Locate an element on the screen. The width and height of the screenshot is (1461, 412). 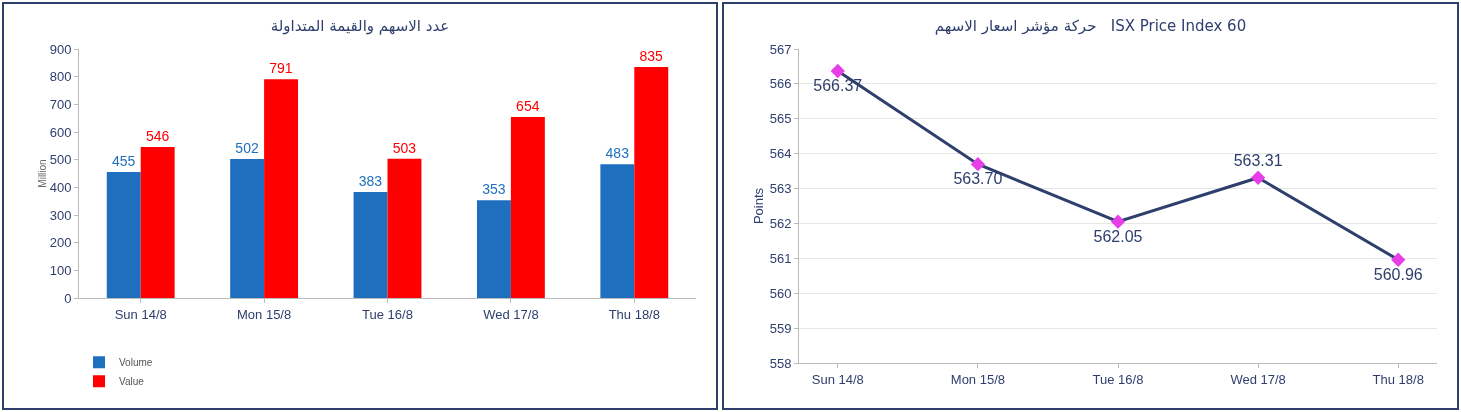
text: 566.37 is located at coordinates (838, 85).